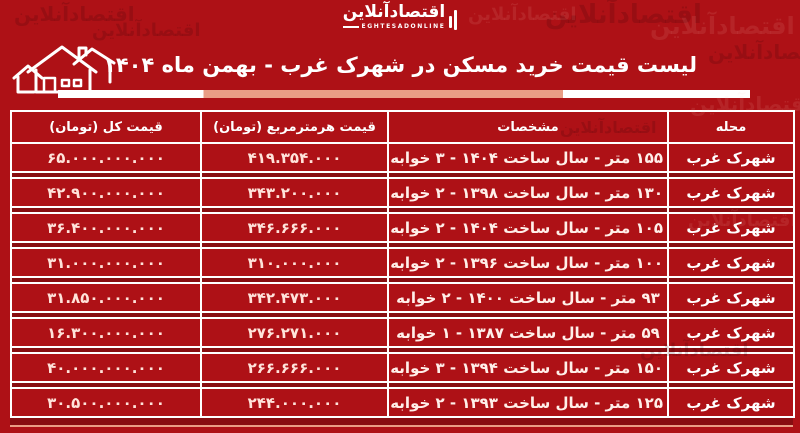 This screenshot has width=800, height=433. I want to click on cell-specs: ۹۳ متر - سال ساخت ۱۴۰۰ - ۲ خوابه, so click(528, 297).